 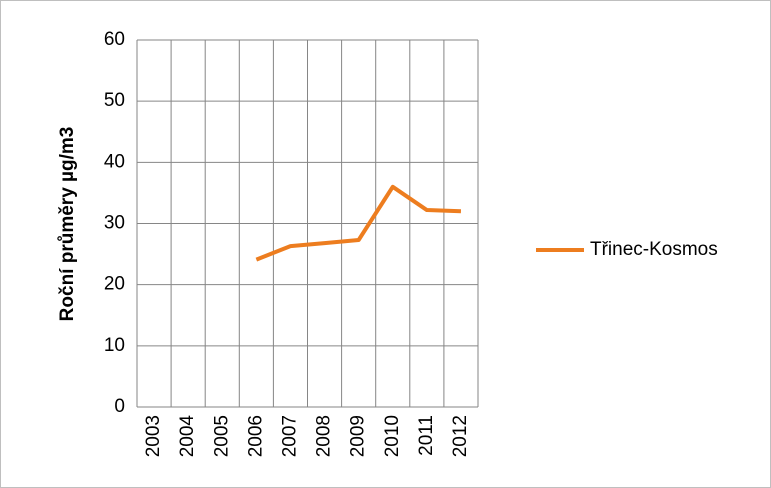 What do you see at coordinates (114, 223) in the screenshot?
I see `y-tick-label: 30` at bounding box center [114, 223].